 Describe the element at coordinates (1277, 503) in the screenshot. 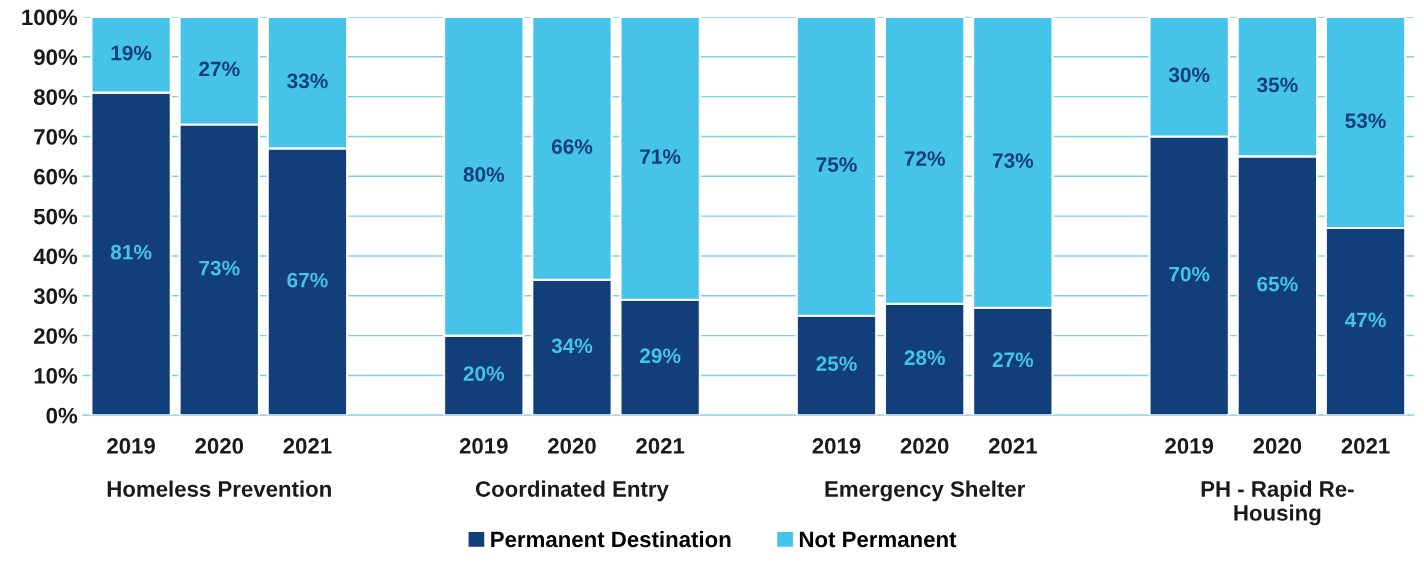

I see `text: PH - Rapid Re- Housing` at that location.